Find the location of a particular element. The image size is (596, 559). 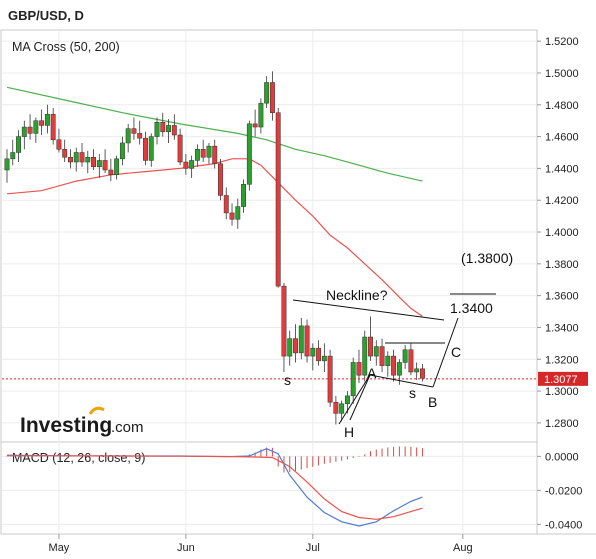

time-axis: May Jun Jul Aug is located at coordinates (261, 544).